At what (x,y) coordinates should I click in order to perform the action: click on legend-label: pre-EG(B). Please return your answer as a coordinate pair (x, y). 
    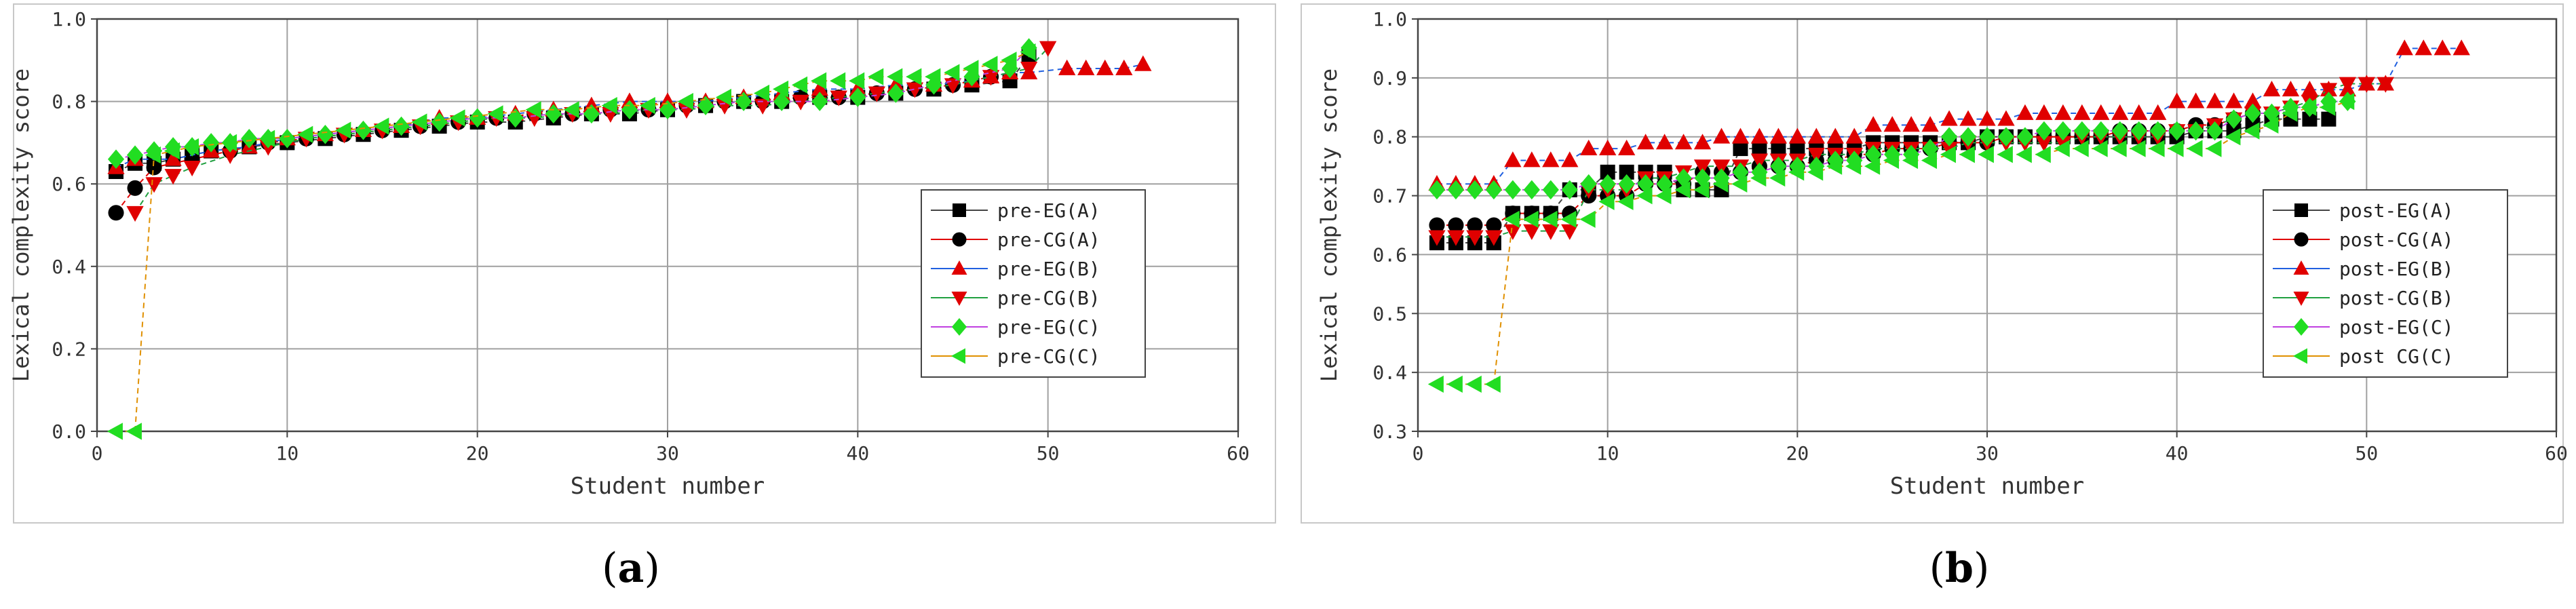
    Looking at the image, I should click on (1048, 269).